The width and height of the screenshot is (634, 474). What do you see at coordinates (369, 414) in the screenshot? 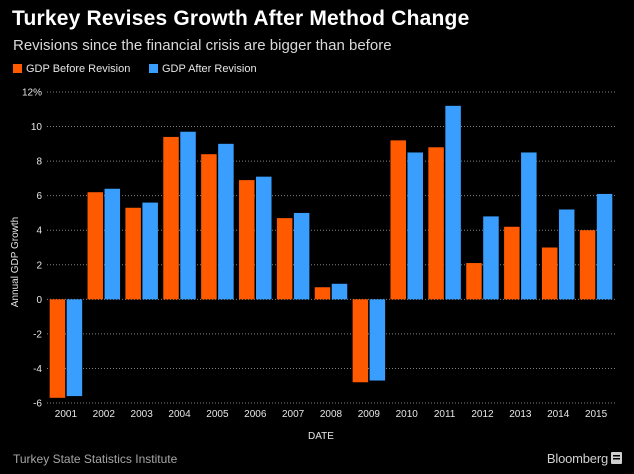
I see `x-tick-label: 2009` at bounding box center [369, 414].